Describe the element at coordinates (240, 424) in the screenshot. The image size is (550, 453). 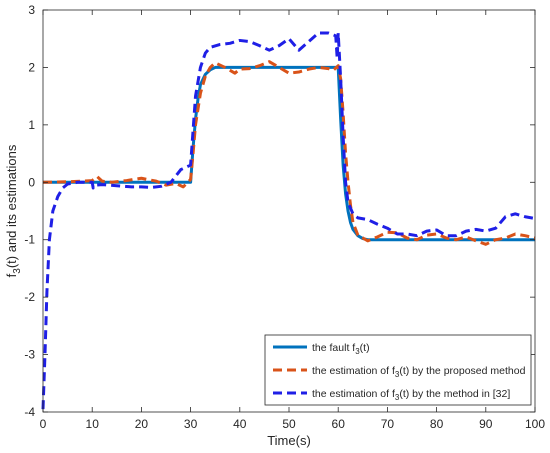
I see `x-tick-label: 40` at that location.